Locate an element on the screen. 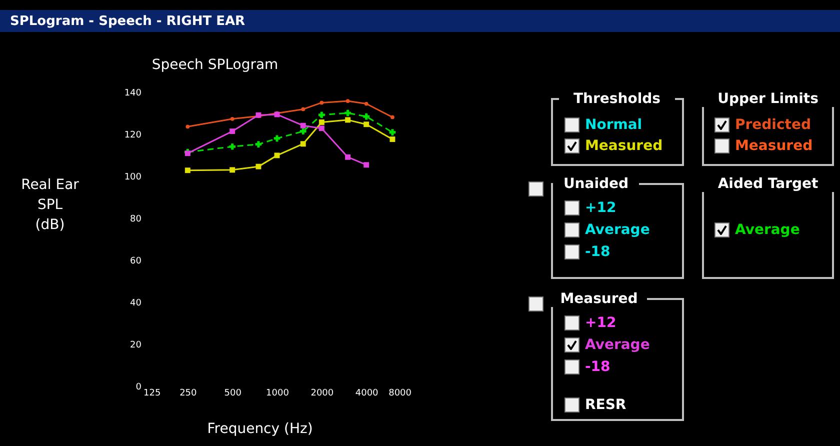 This screenshot has height=446, width=840. y-tick-label: 100 is located at coordinates (133, 177).